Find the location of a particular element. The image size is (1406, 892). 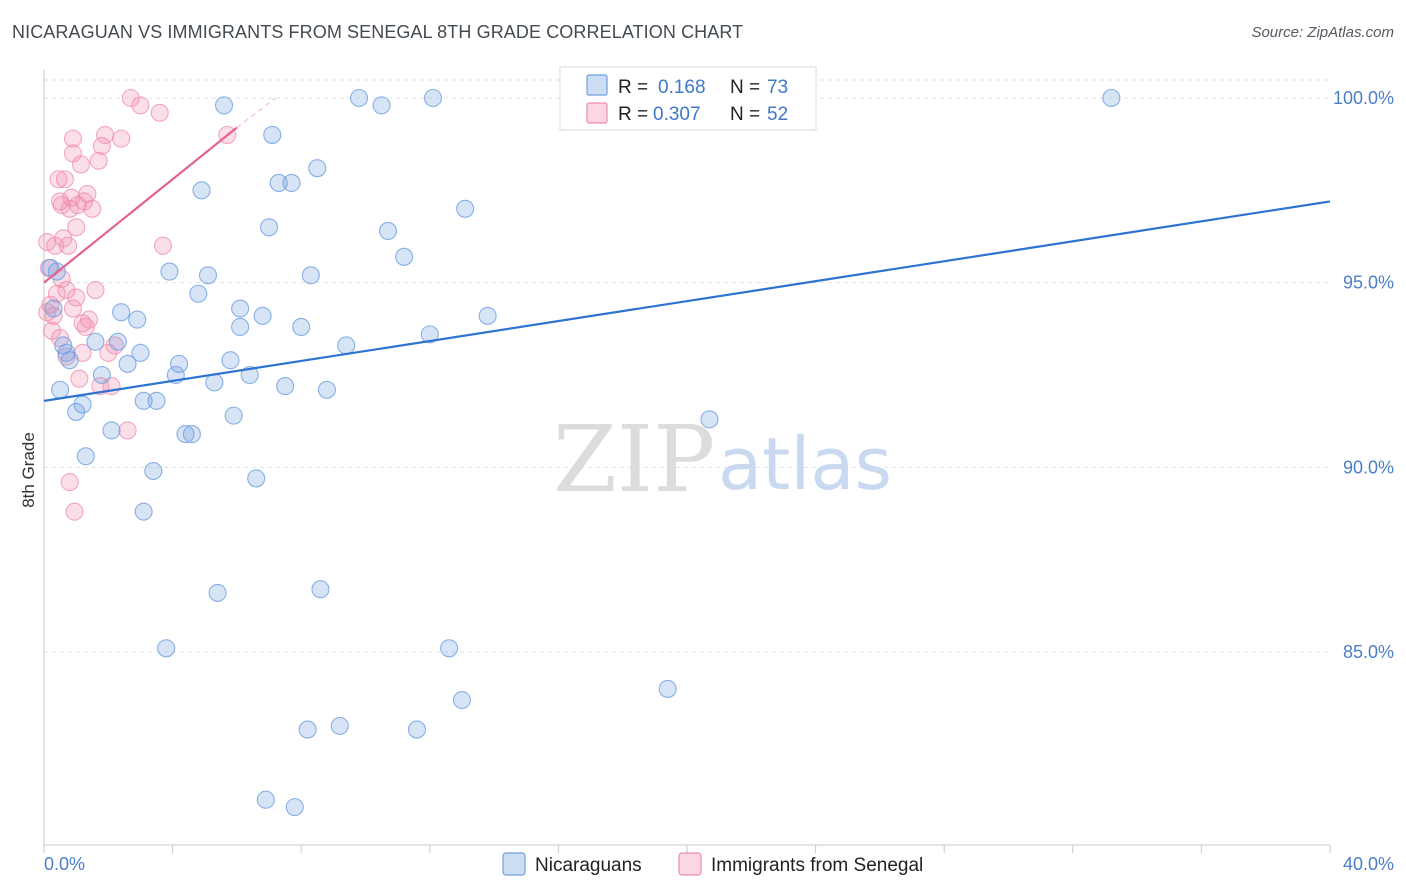

trendline-senegal is located at coordinates (140, 205).